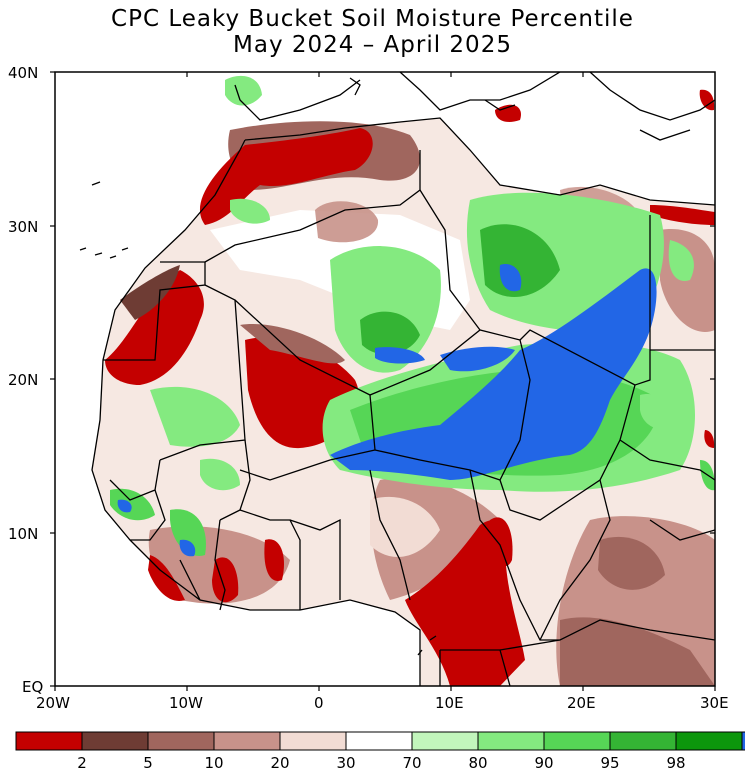 The width and height of the screenshot is (745, 778). Describe the element at coordinates (449, 703) in the screenshot. I see `lon-label-10e: 10E` at that location.